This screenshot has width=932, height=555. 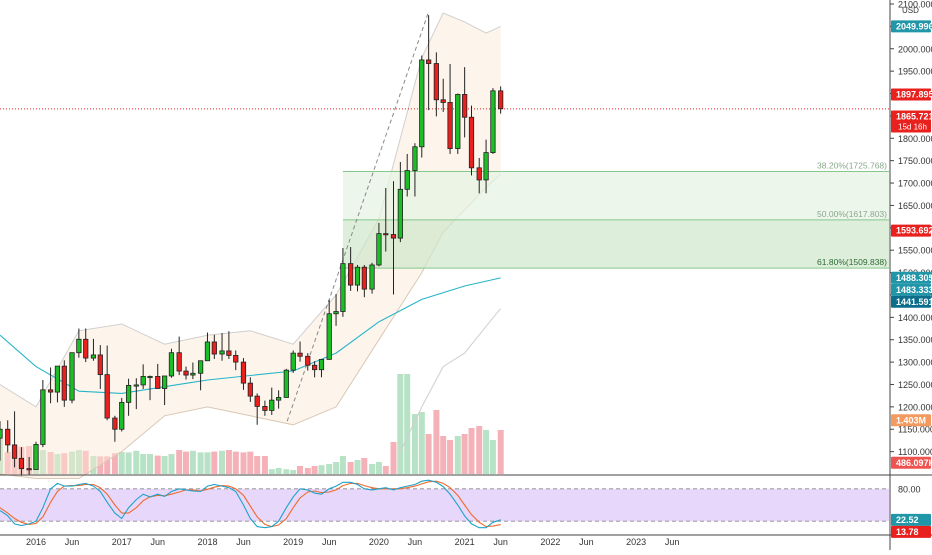 What do you see at coordinates (915, 363) in the screenshot?
I see `price-tick-label: 1300.000` at bounding box center [915, 363].